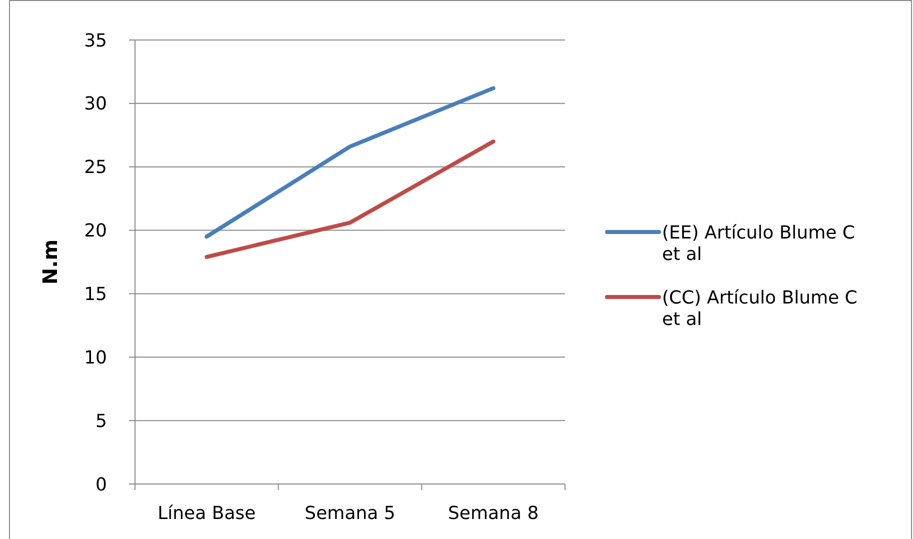  What do you see at coordinates (95, 104) in the screenshot?
I see `y-tick-label: 30` at bounding box center [95, 104].